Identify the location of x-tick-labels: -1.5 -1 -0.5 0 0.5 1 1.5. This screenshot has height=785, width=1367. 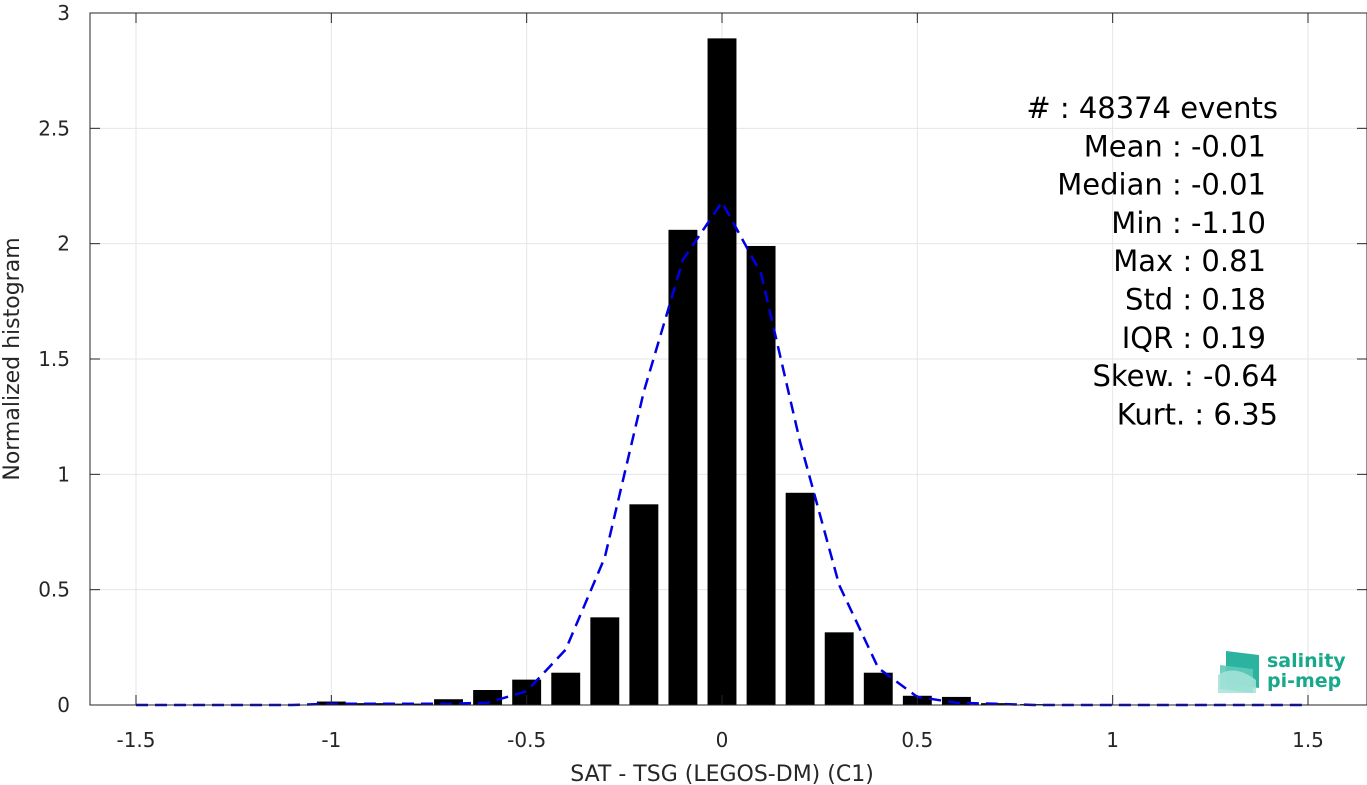
(719, 740).